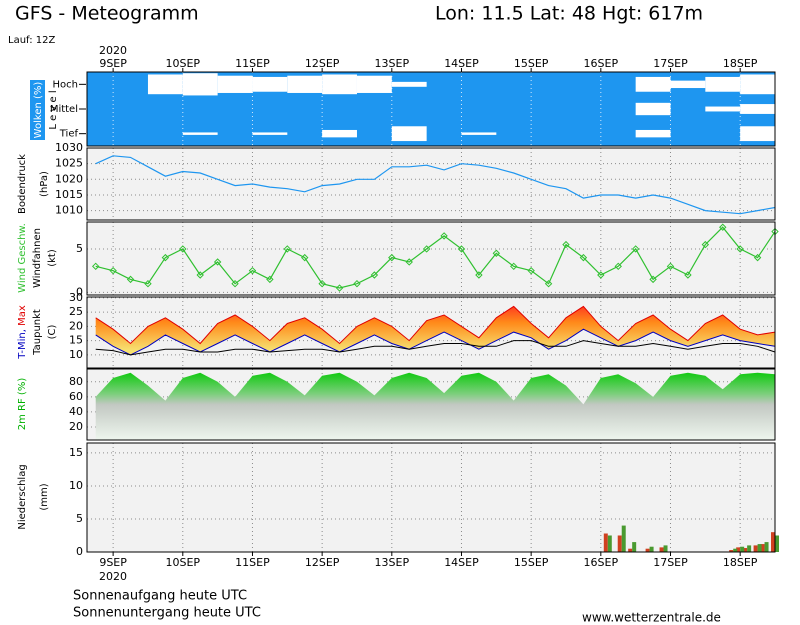 The image size is (800, 625). I want to click on y-unit: (hPa), so click(44, 184).